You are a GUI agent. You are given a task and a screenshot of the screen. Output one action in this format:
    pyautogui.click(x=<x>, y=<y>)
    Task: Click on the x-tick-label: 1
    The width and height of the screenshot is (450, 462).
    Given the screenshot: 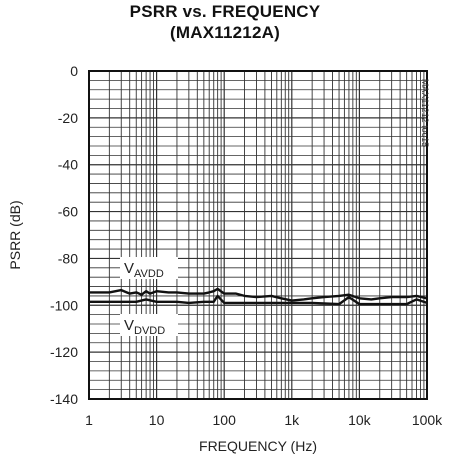 What is the action you would take?
    pyautogui.click(x=89, y=420)
    